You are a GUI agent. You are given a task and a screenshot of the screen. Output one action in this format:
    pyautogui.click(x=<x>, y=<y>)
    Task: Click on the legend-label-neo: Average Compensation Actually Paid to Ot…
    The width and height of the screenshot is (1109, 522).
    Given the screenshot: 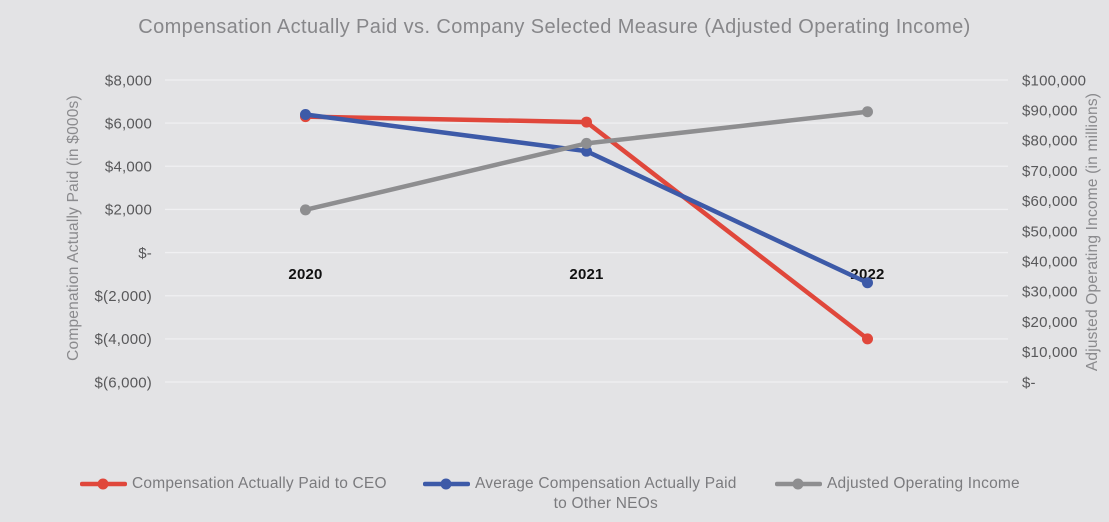 What is the action you would take?
    pyautogui.click(x=606, y=493)
    